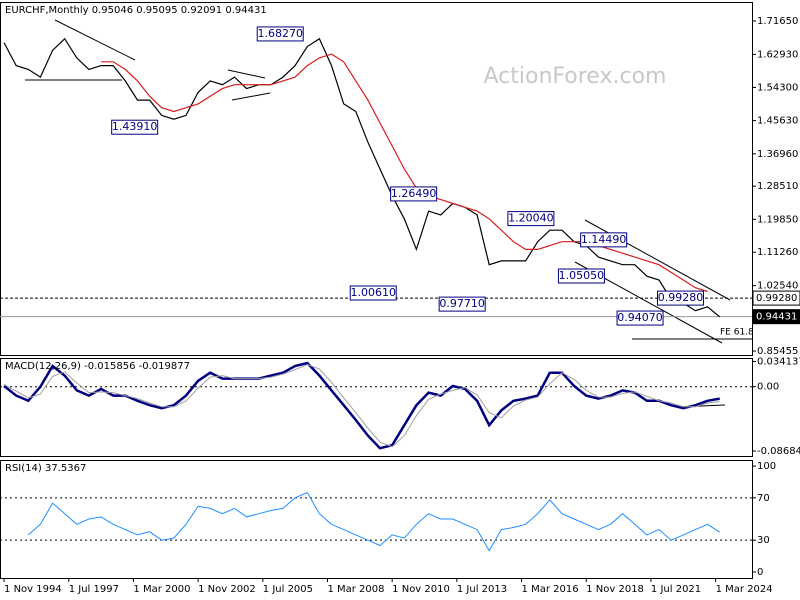 This screenshot has height=600, width=800. Describe the element at coordinates (777, 252) in the screenshot. I see `y-tick-label: 1.11260` at that location.